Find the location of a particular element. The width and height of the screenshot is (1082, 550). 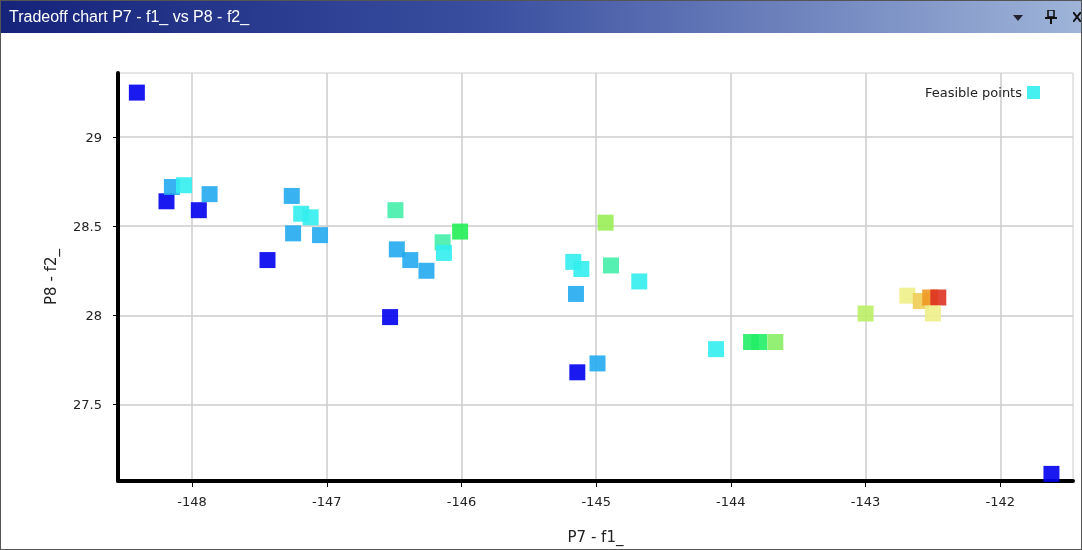

legend-label: Feasible points is located at coordinates (973, 92).